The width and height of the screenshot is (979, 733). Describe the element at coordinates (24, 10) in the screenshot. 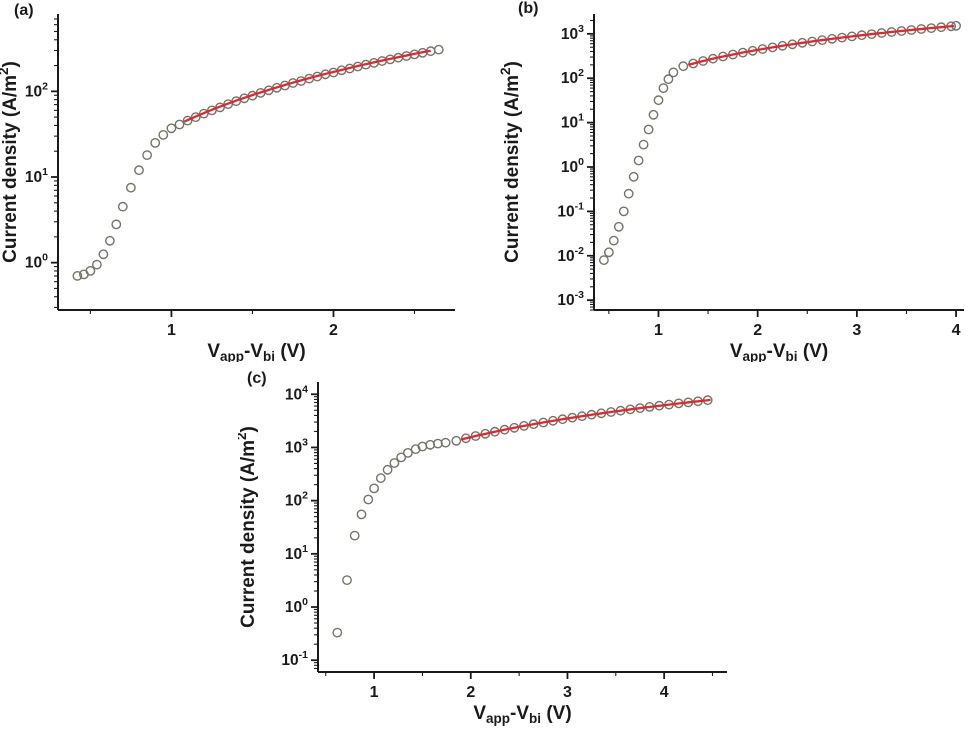

I see `panel-label-a: (a)` at that location.